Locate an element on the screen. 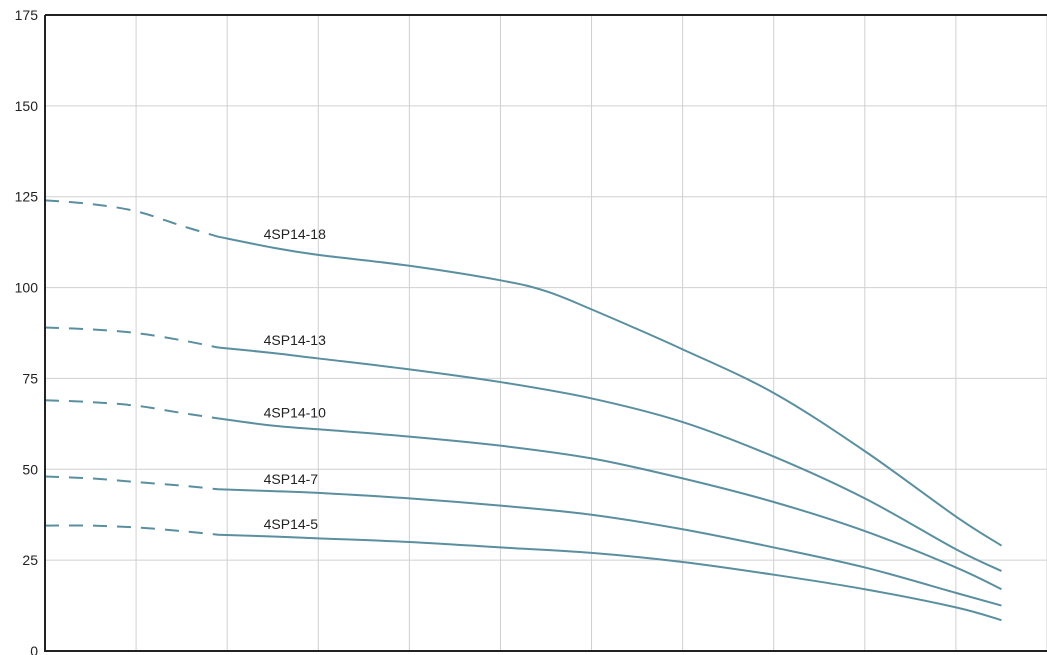 The image size is (1047, 655). series-labels: 4SP14-18 4SP14-13 4SP14-10 4SP14-7 4SP14-5 is located at coordinates (295, 379).